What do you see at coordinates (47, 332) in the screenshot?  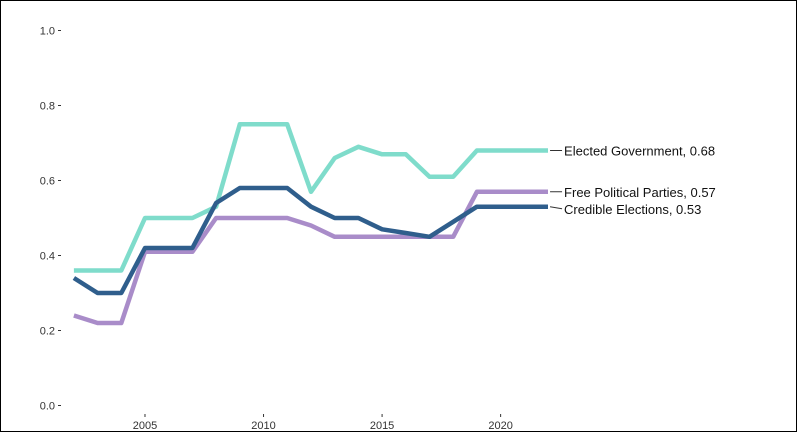 I see `y-tick-label: 0.2` at bounding box center [47, 332].